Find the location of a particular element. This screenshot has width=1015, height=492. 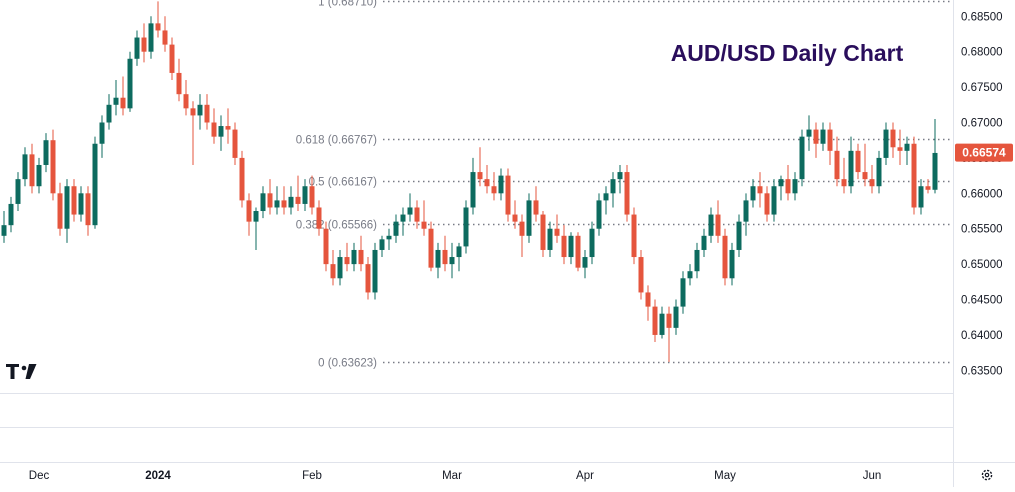

x-tick-label-3: Mar is located at coordinates (452, 476).